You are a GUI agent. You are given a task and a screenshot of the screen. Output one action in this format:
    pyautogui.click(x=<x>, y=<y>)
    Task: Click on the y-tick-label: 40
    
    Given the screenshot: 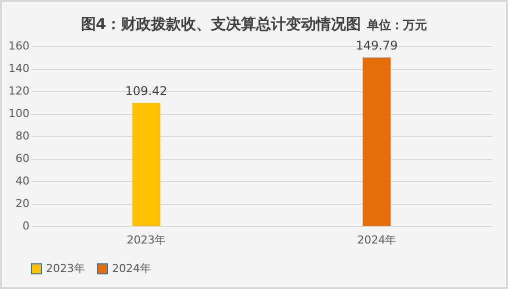 What is the action you would take?
    pyautogui.click(x=23, y=181)
    